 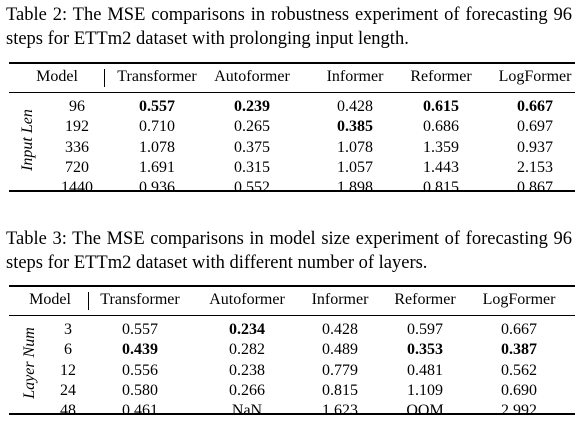 What do you see at coordinates (441, 167) in the screenshot?
I see `table-cell: 1.443` at bounding box center [441, 167].